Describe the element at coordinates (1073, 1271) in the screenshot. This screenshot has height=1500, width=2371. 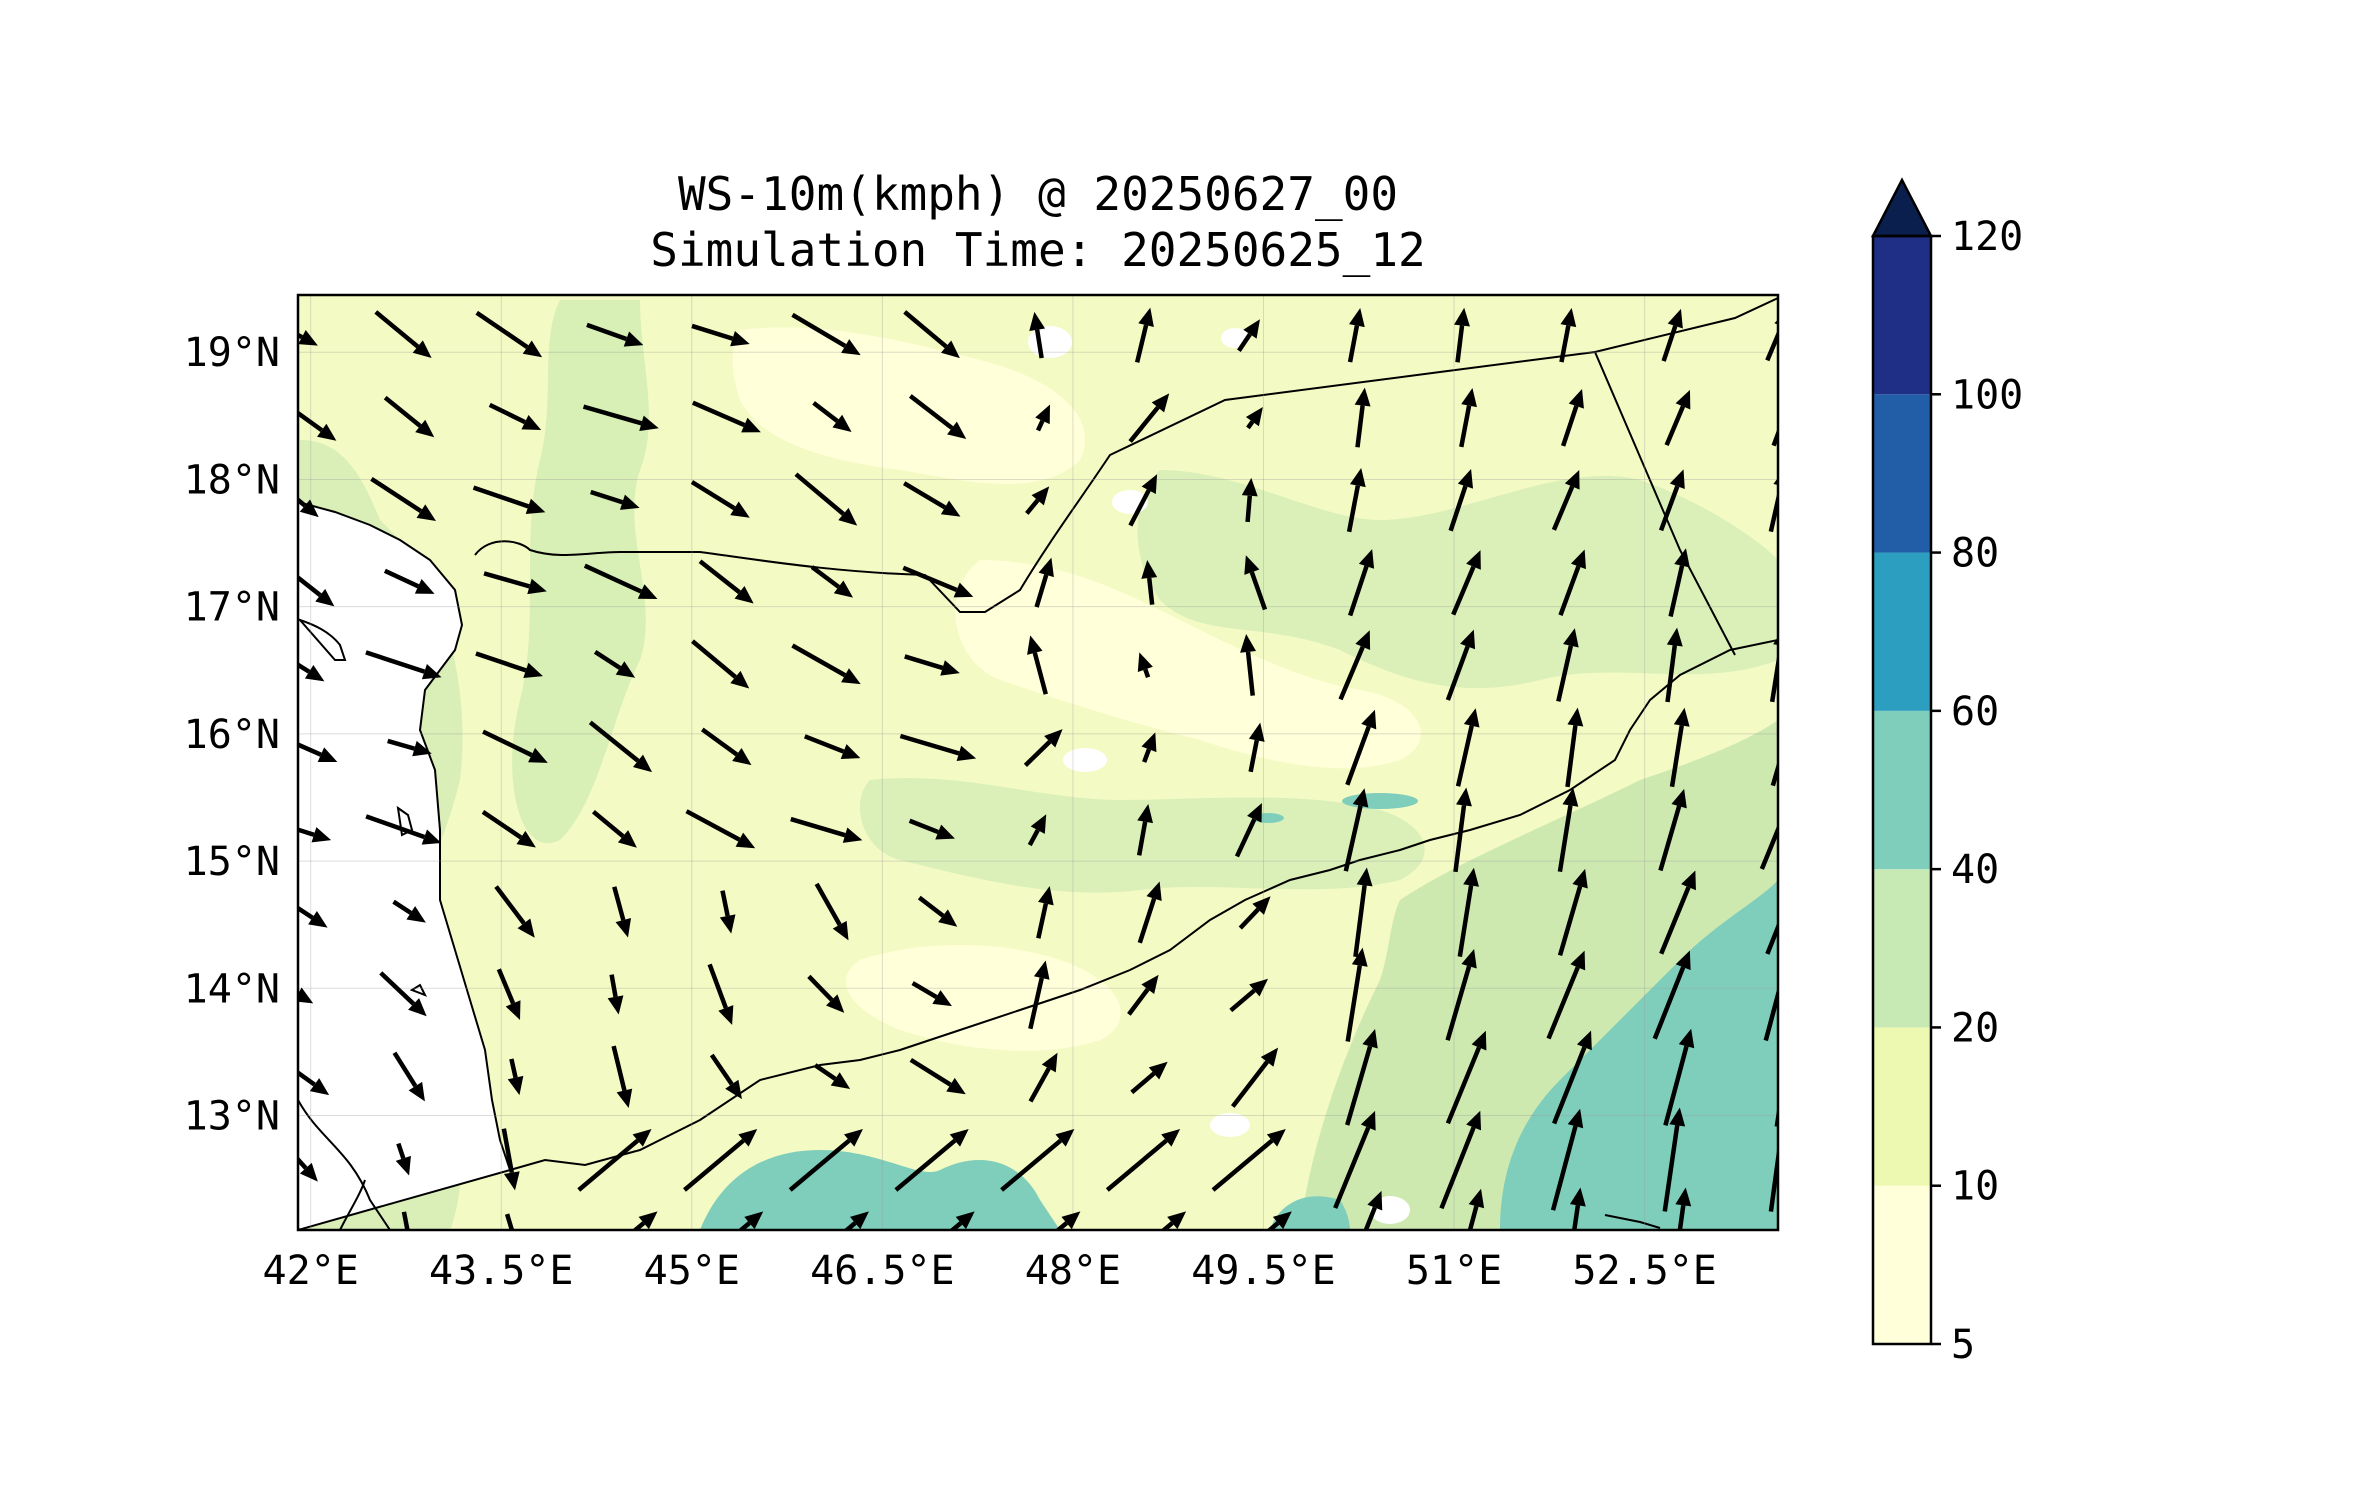
I see `lon-tick-label: 48°E` at that location.